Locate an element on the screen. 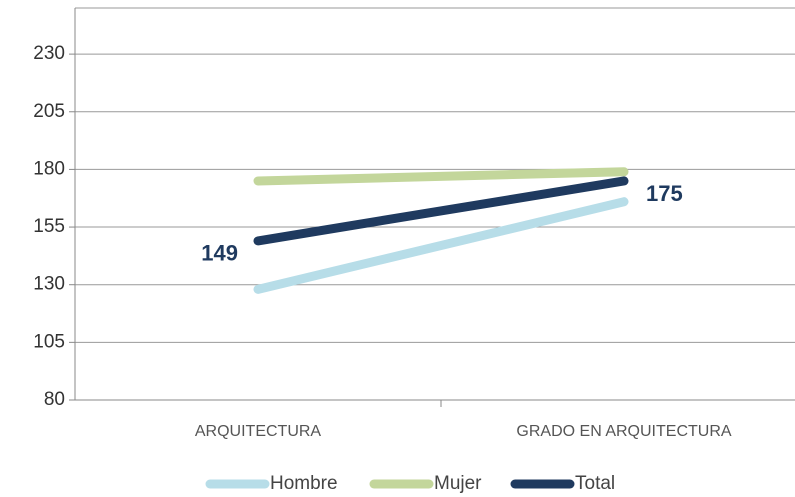  y-tick-label: 205 is located at coordinates (49, 111).